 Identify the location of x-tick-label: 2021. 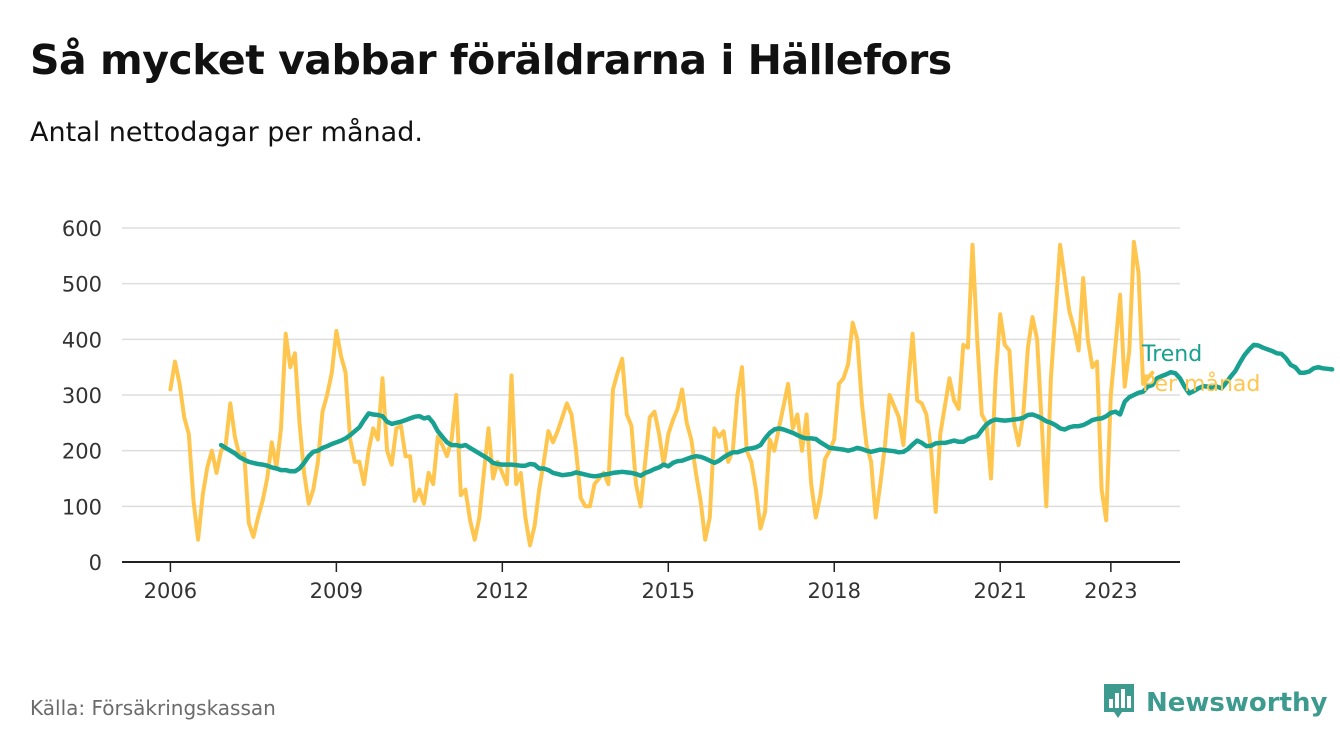
(999, 591).